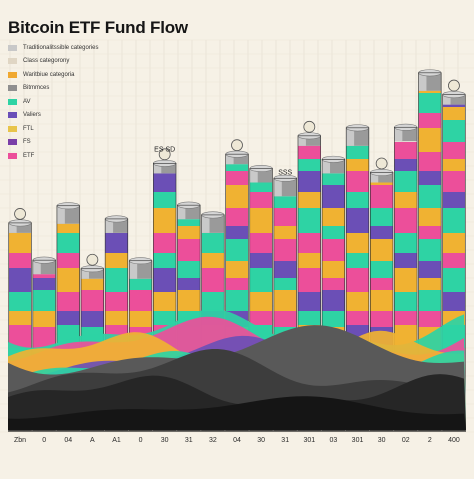 The height and width of the screenshot is (479, 474). What do you see at coordinates (27, 101) in the screenshot?
I see `legend-label: AV` at bounding box center [27, 101].